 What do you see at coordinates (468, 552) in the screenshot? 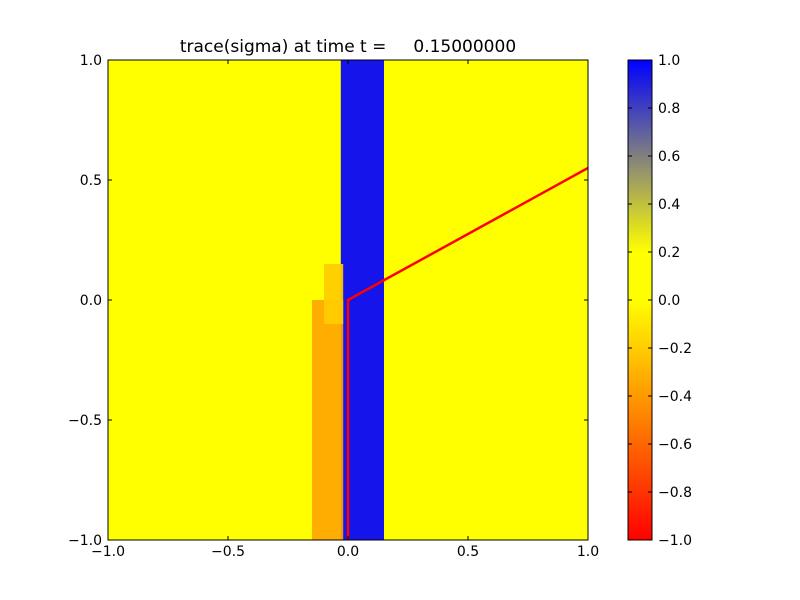
I see `x-tick-label: 0.5` at bounding box center [468, 552].